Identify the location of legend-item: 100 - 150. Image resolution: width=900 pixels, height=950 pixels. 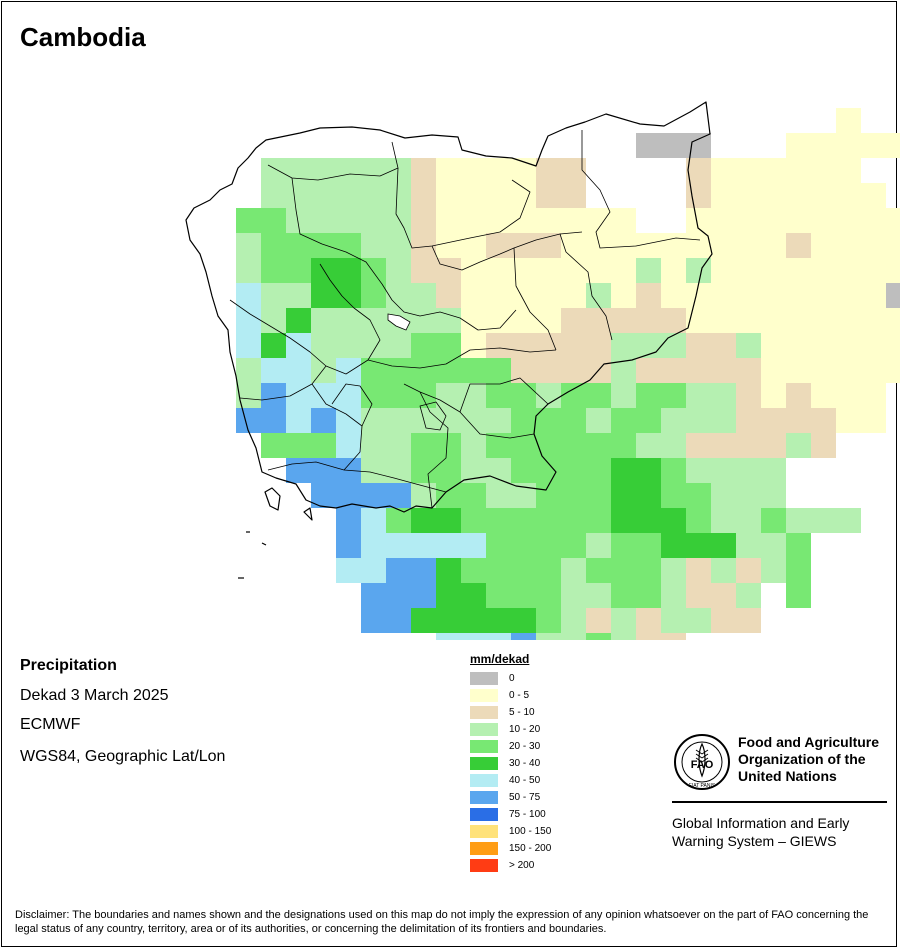
(510, 831).